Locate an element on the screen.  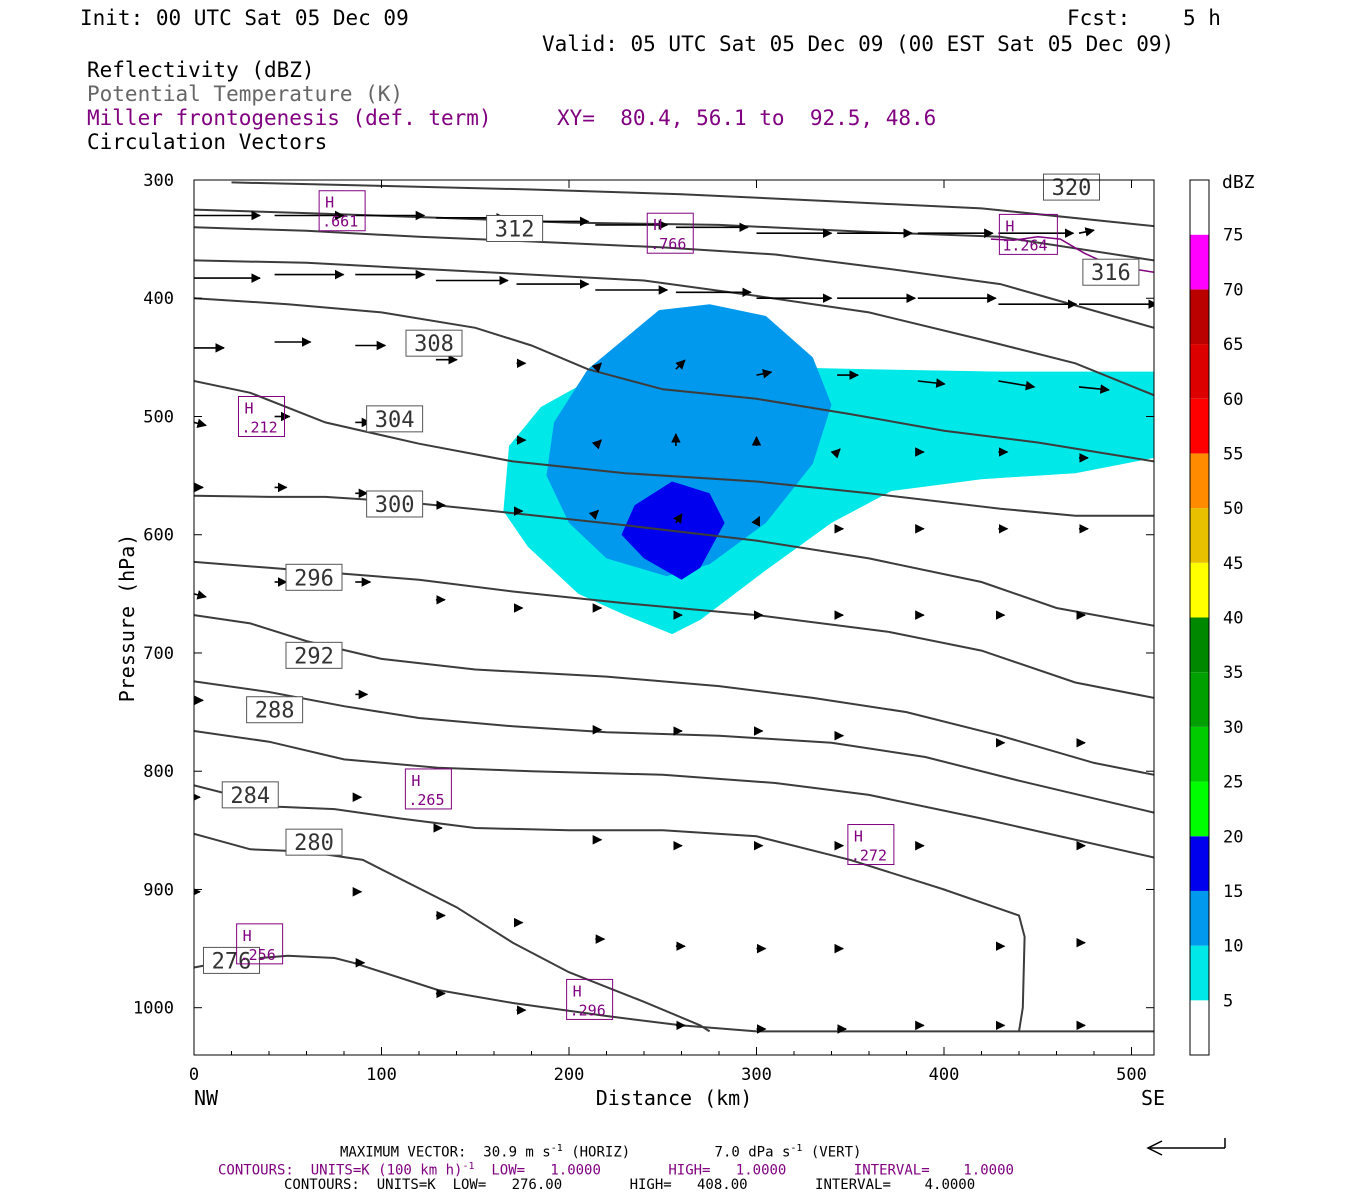
theta-label-316: 316 is located at coordinates (1111, 273).